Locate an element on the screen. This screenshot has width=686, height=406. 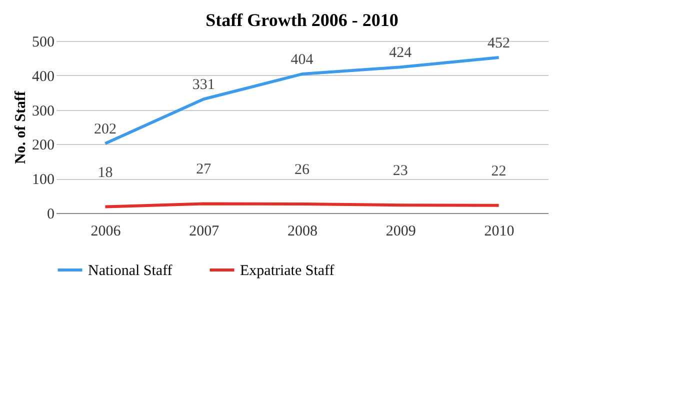
x-tick-label: 2008 is located at coordinates (303, 232).